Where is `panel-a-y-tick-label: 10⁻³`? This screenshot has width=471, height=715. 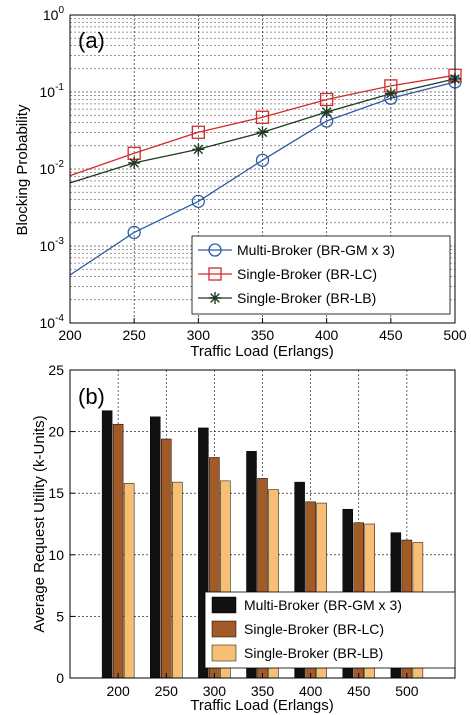 panel-a-y-tick-label: 10⁻³ is located at coordinates (52, 245).